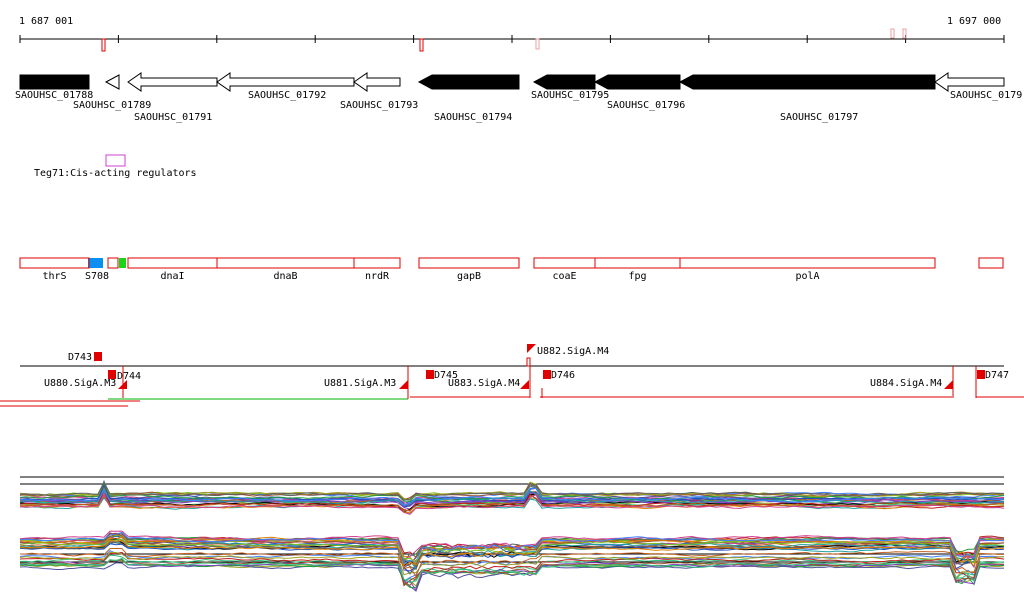  I want to click on regulator-box, so click(115, 160).